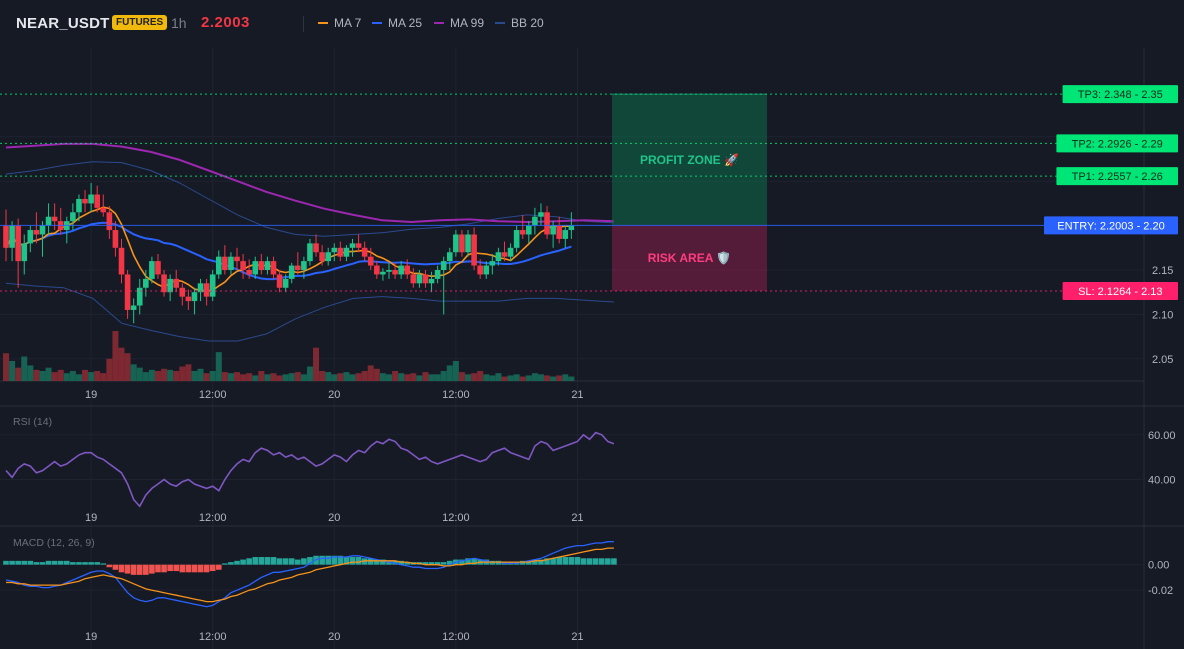 This screenshot has height=649, width=1184. What do you see at coordinates (140, 22) in the screenshot?
I see `futures-badge: FUTURES` at bounding box center [140, 22].